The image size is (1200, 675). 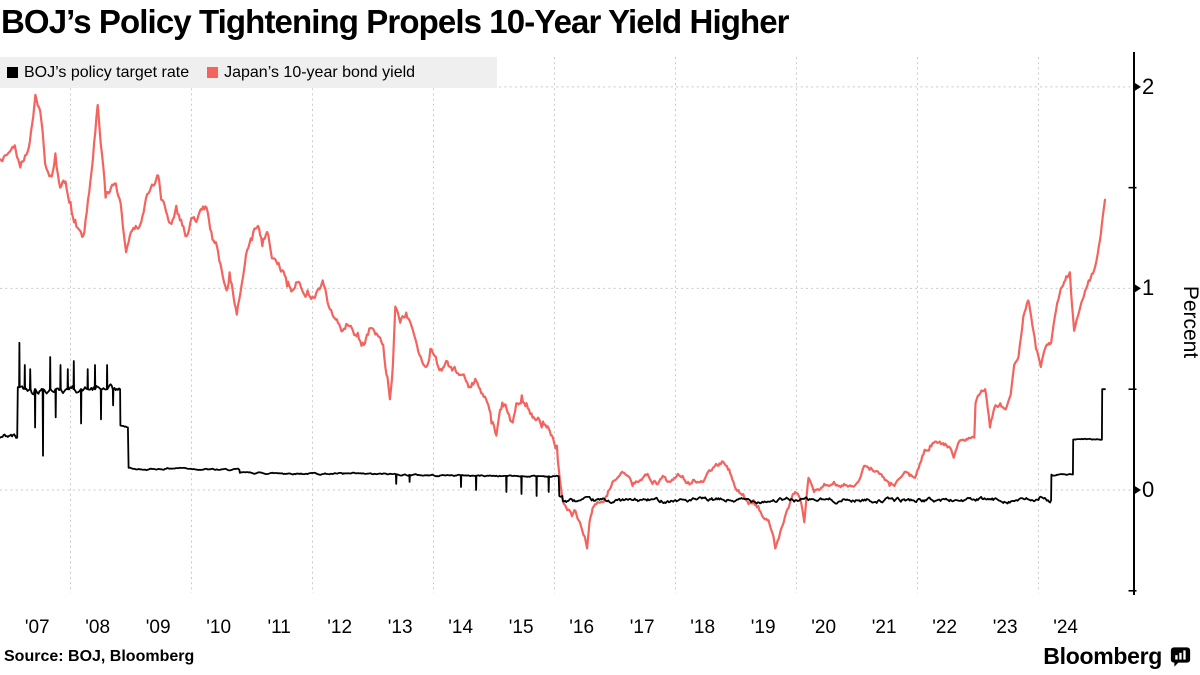 I want to click on legend-item-bond-yield: Japan’s 10-year bond yield, so click(x=311, y=73).